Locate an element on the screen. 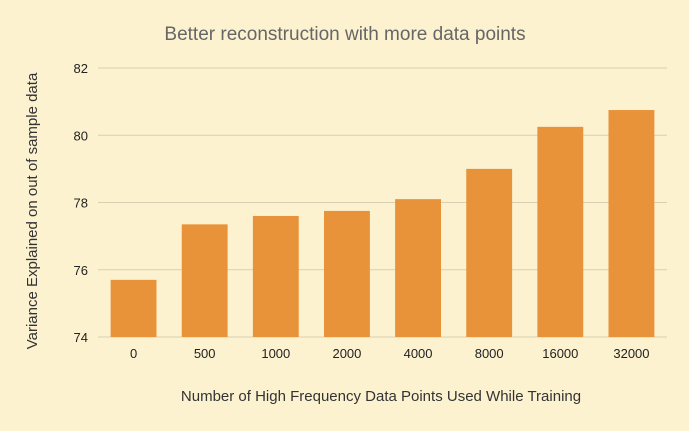 This screenshot has width=689, height=431. x-tick-label: 1000 is located at coordinates (275, 353).